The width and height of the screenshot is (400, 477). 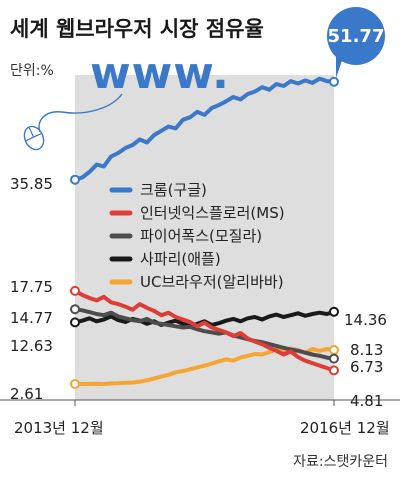 What do you see at coordinates (75, 179) in the screenshot?
I see `series-point-chrome-start` at bounding box center [75, 179].